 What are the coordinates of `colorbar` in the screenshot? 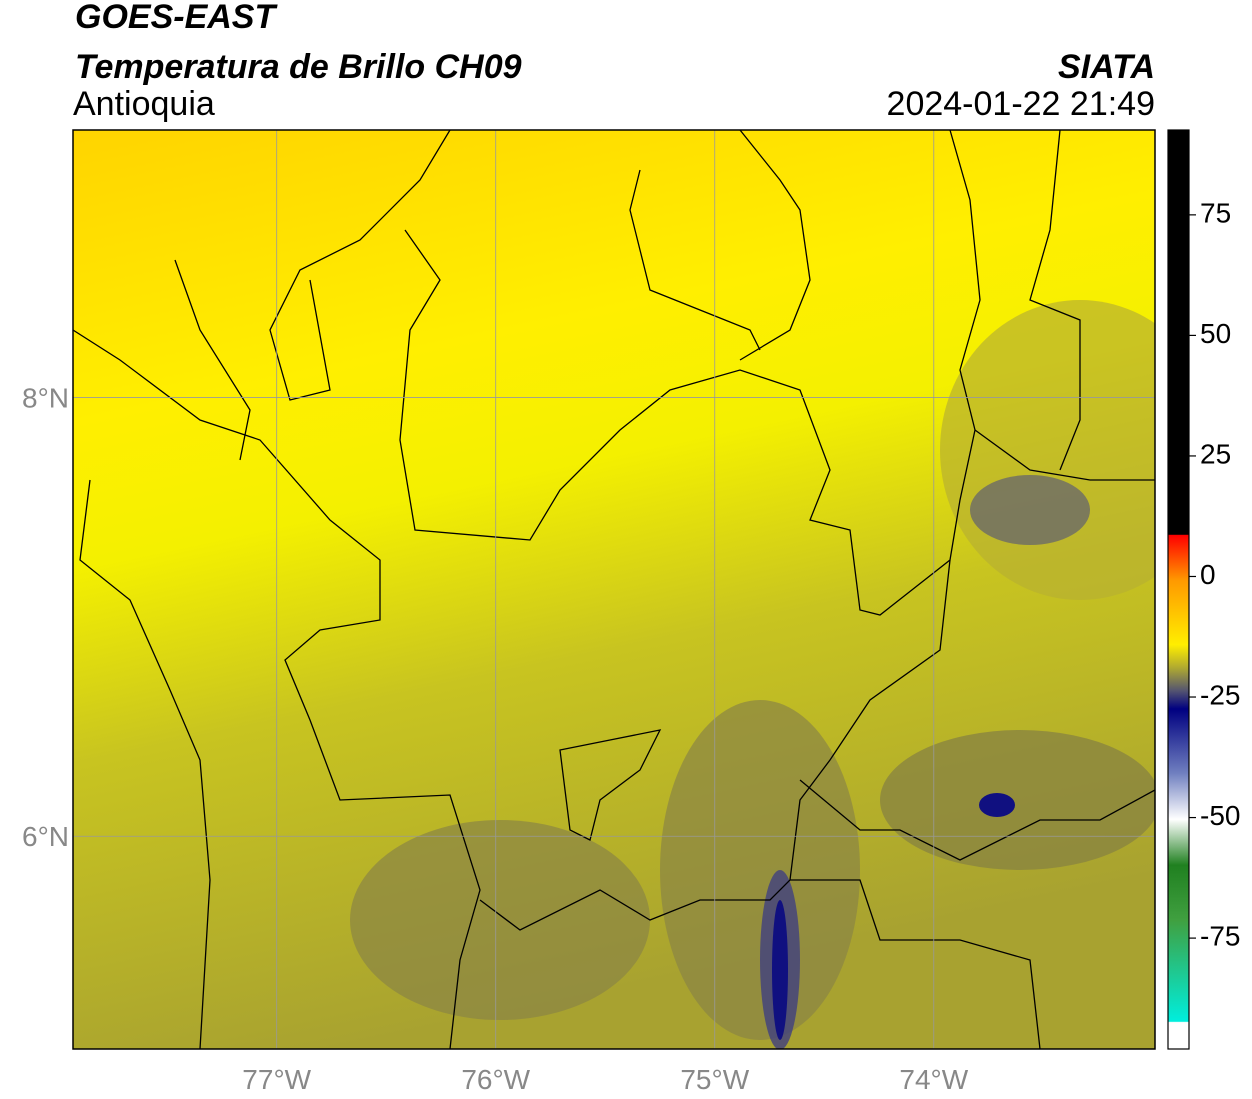 It's located at (1178, 589).